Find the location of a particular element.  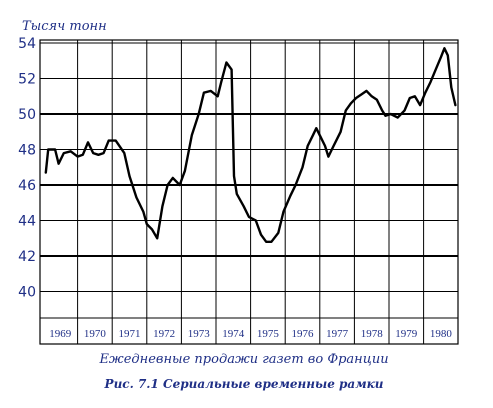

y-tick-label-44: 44 is located at coordinates (27, 222).